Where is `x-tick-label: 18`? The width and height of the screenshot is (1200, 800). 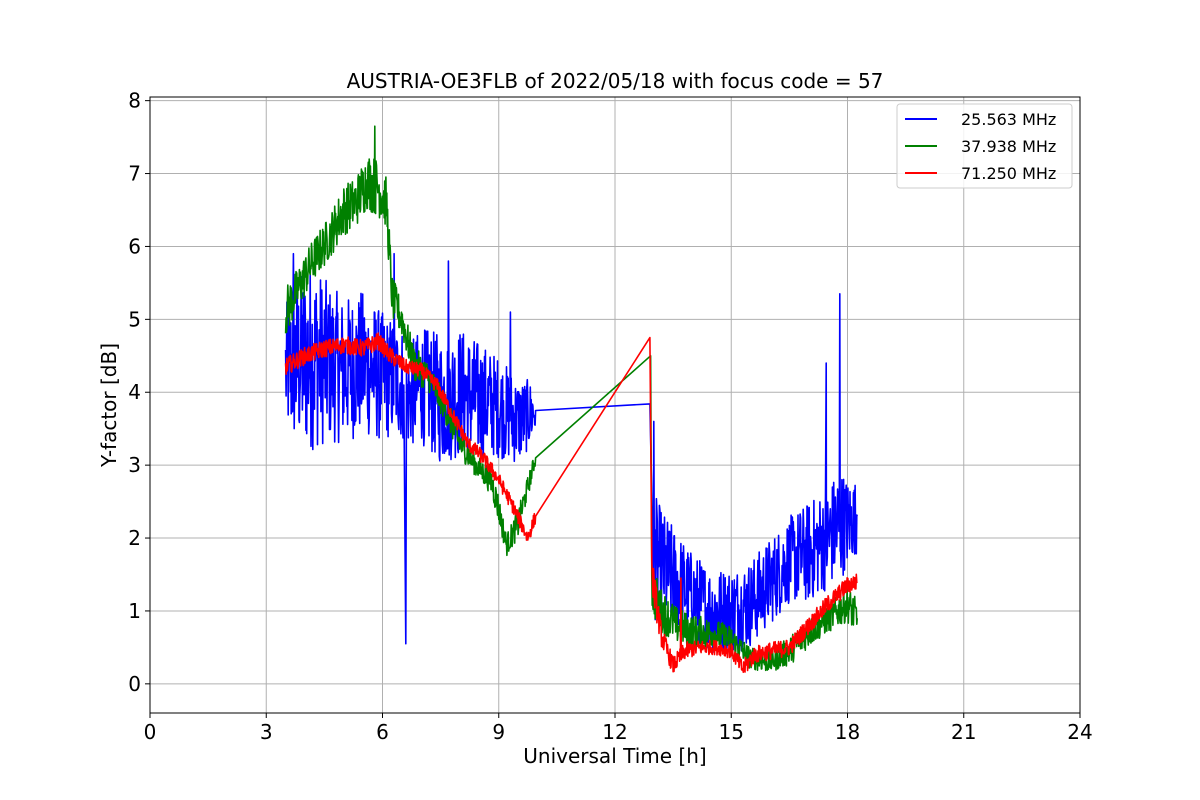
x-tick-label: 18 is located at coordinates (847, 732).